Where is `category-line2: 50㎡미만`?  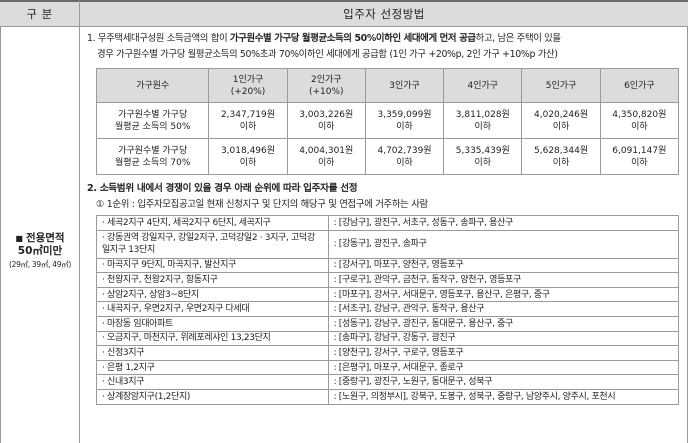 category-line2: 50㎡미만 is located at coordinates (40, 251).